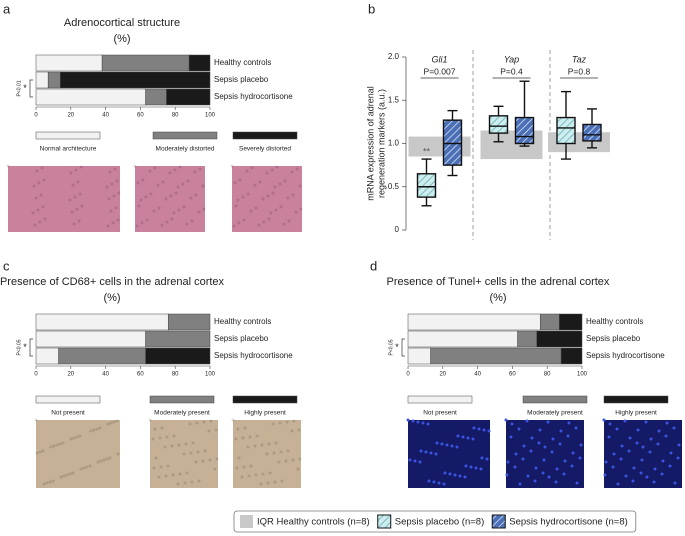 This screenshot has height=536, width=685. Describe the element at coordinates (394, 143) in the screenshot. I see `y-tick-label: 1.0` at that location.